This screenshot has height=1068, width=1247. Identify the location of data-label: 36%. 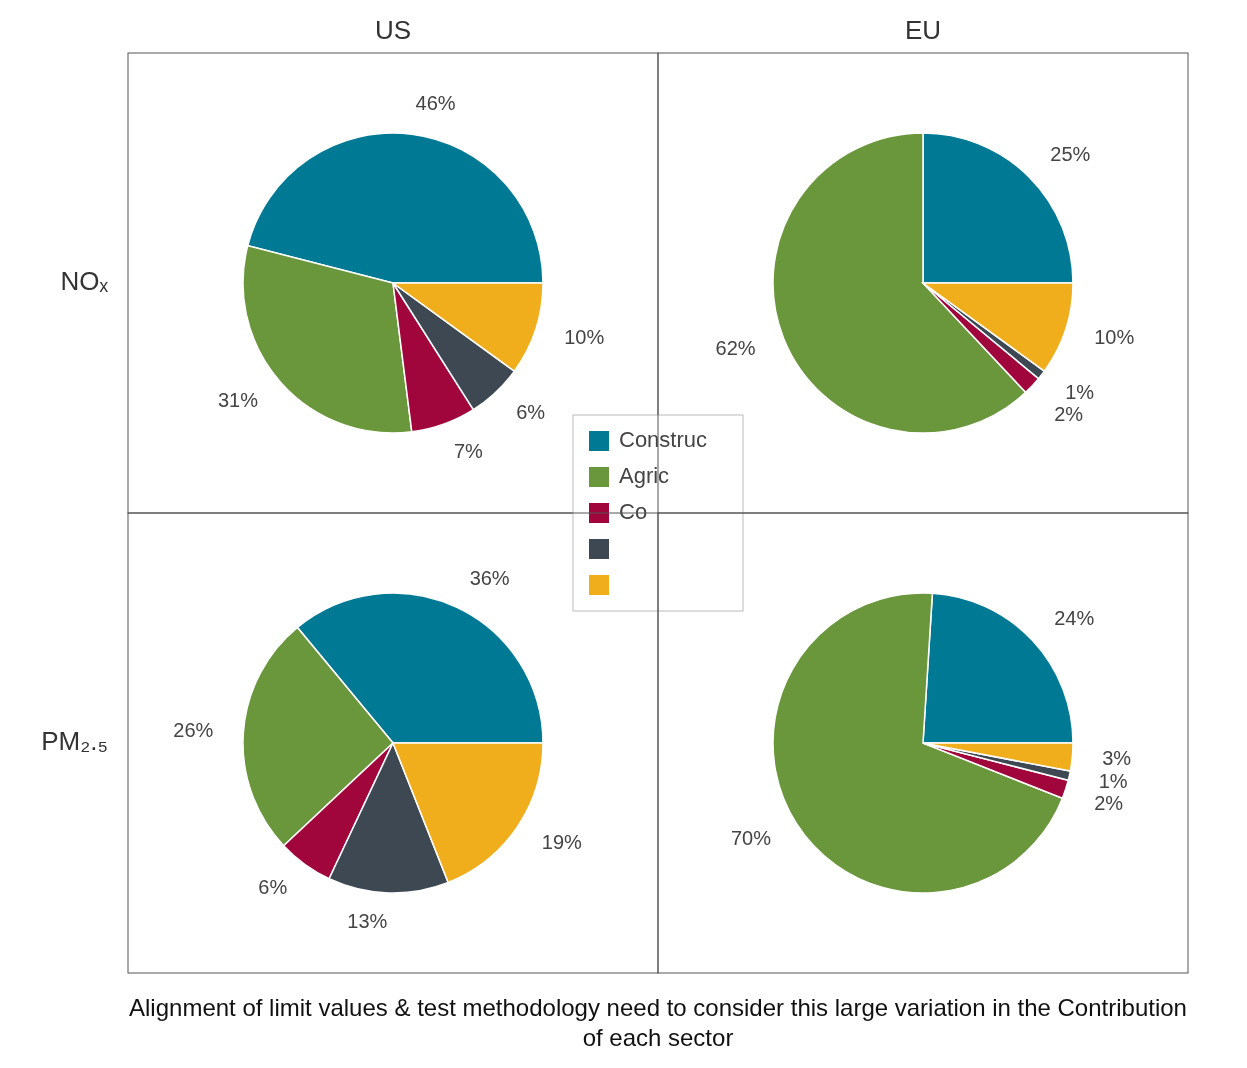
(489, 578).